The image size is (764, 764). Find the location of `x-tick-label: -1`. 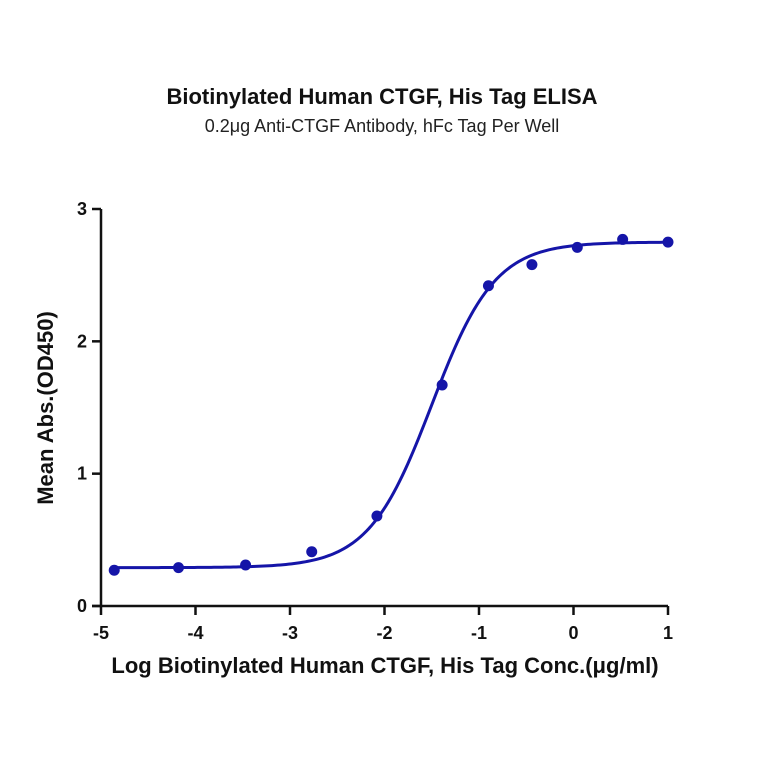

x-tick-label: -1 is located at coordinates (479, 633).